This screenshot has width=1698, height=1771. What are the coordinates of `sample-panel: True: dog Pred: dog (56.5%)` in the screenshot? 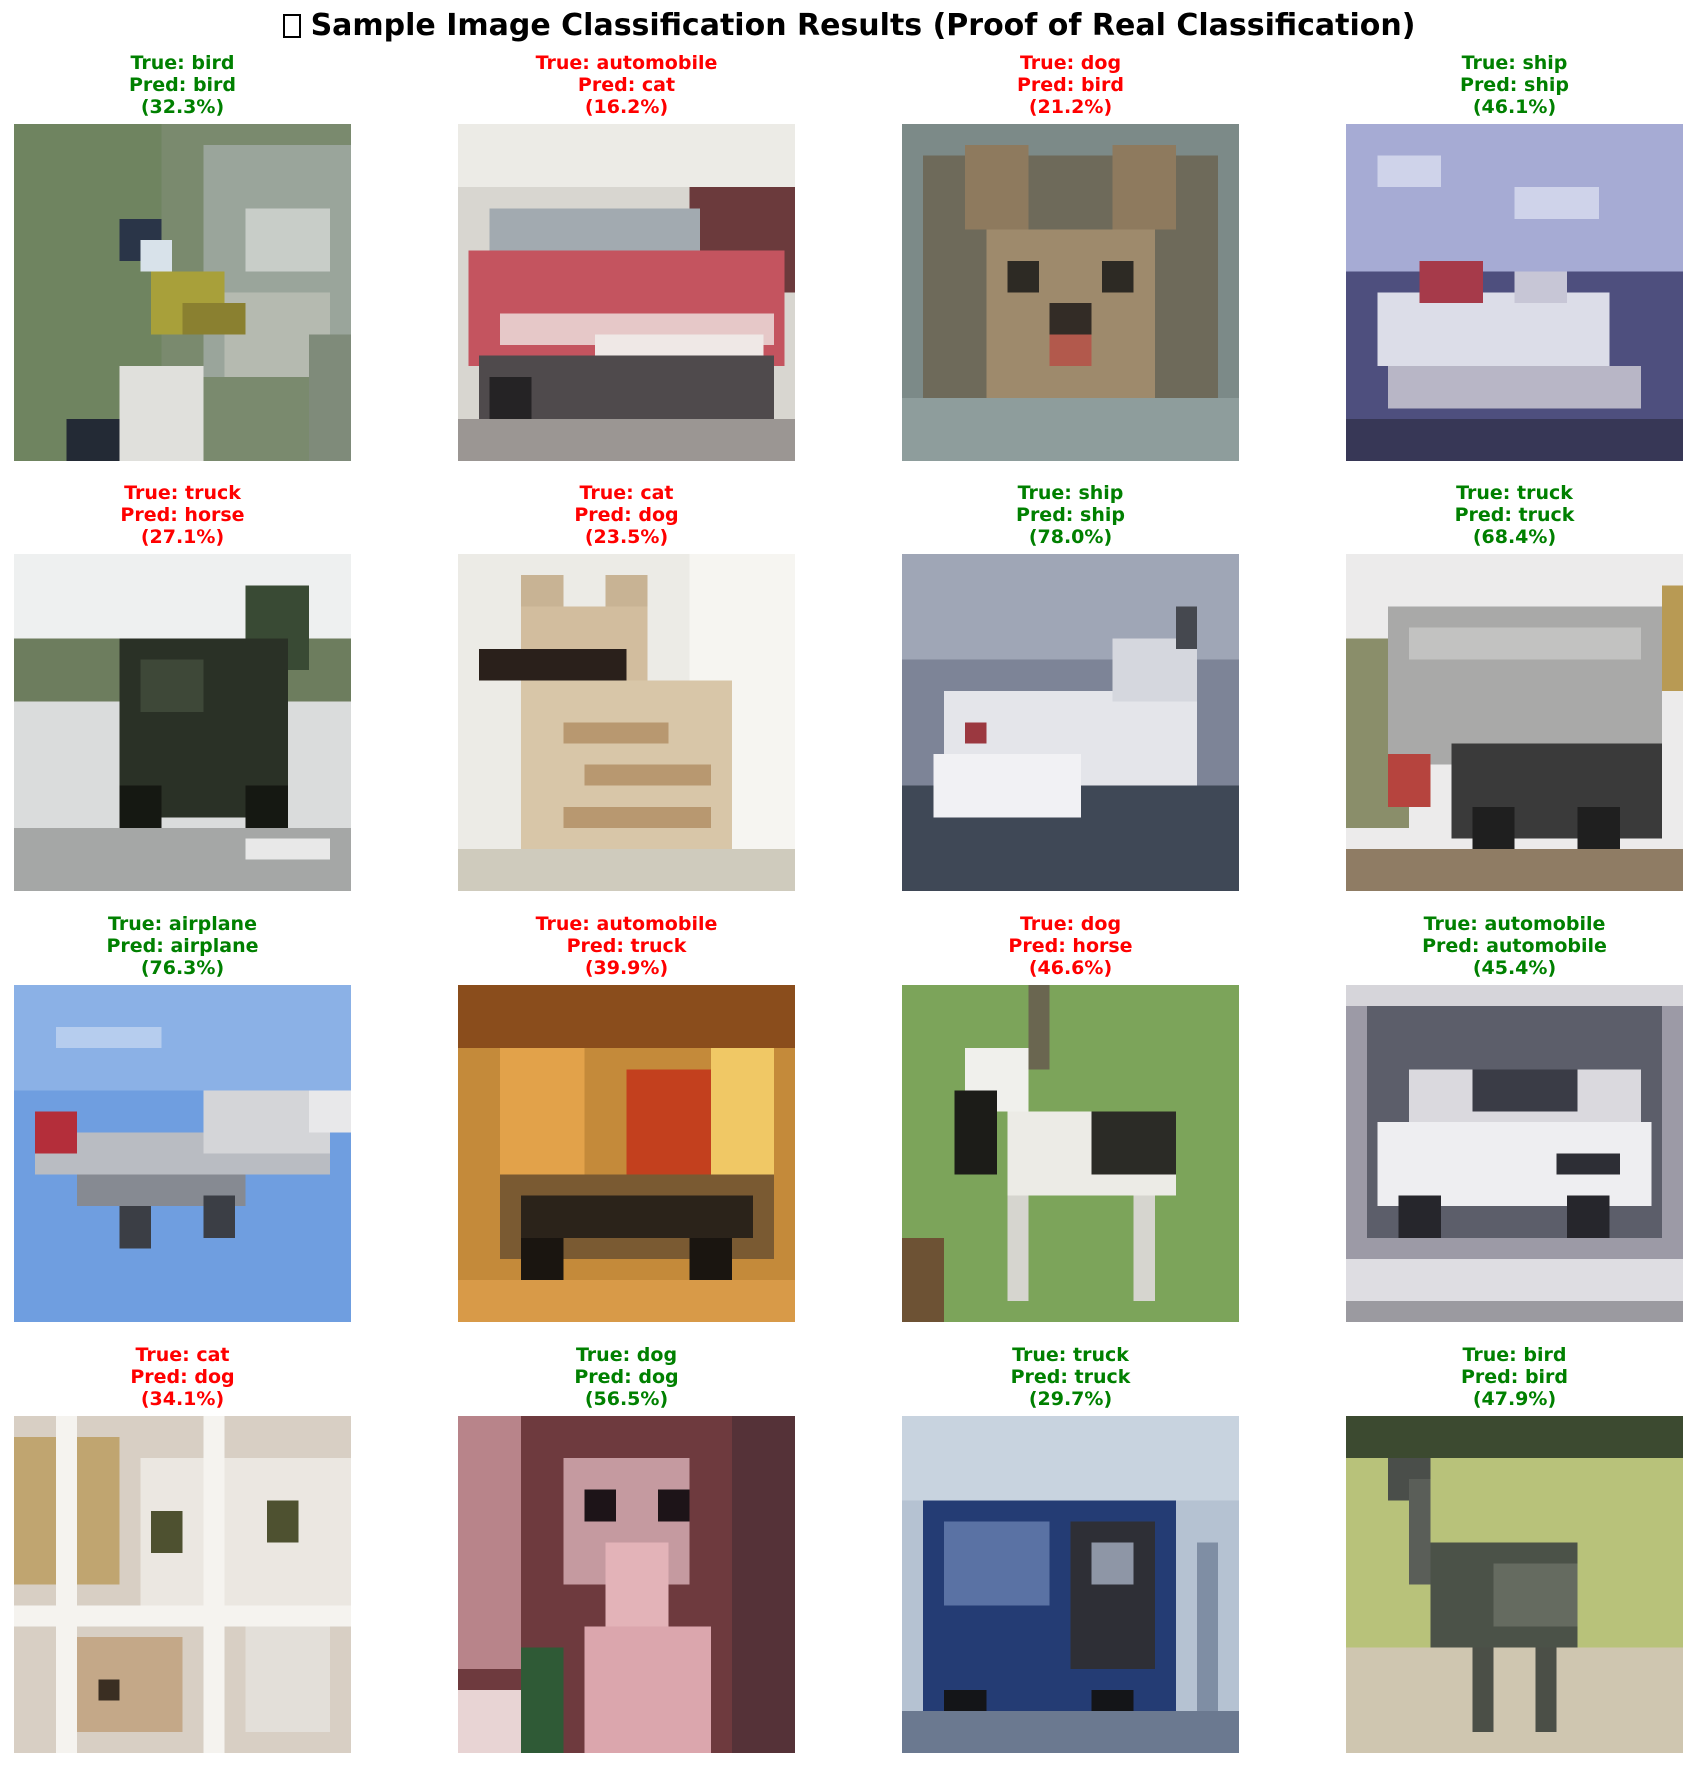 It's located at (626, 1548).